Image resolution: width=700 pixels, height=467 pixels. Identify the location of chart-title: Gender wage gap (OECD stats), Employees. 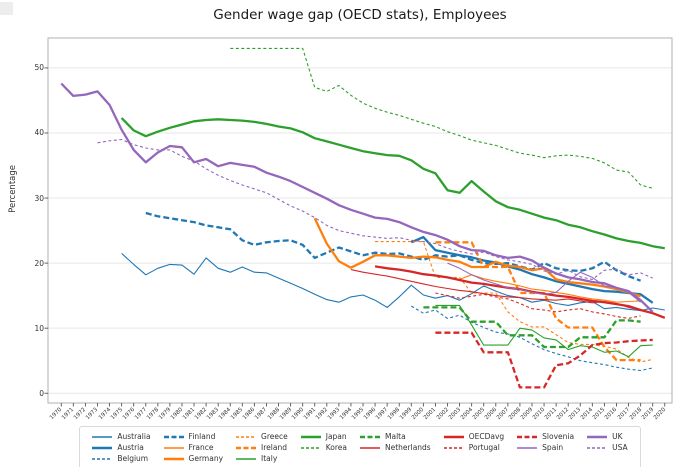
(360, 15).